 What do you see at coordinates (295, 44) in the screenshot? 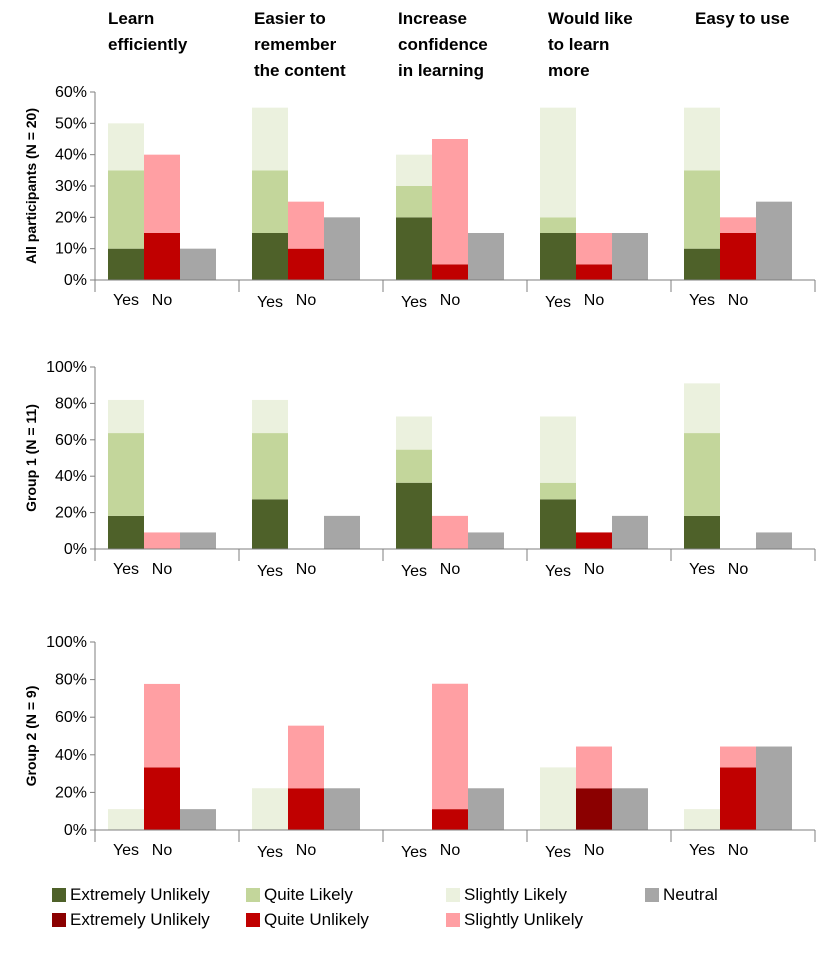
I see `category-title-2-line-2: remember` at bounding box center [295, 44].